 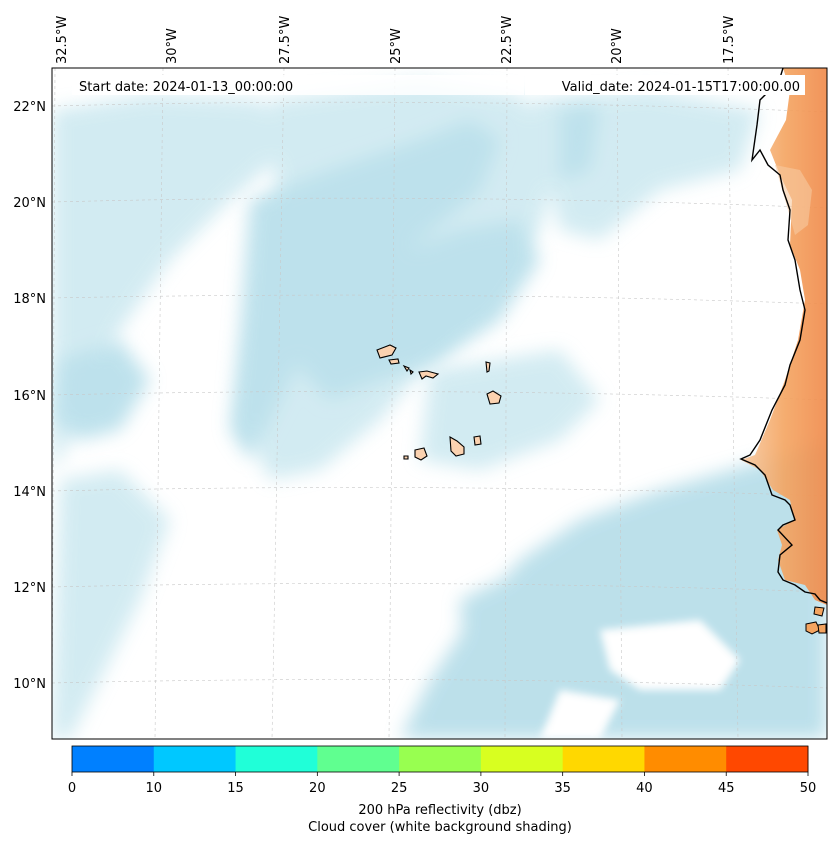 I want to click on valid-date-box, so click(x=665, y=85).